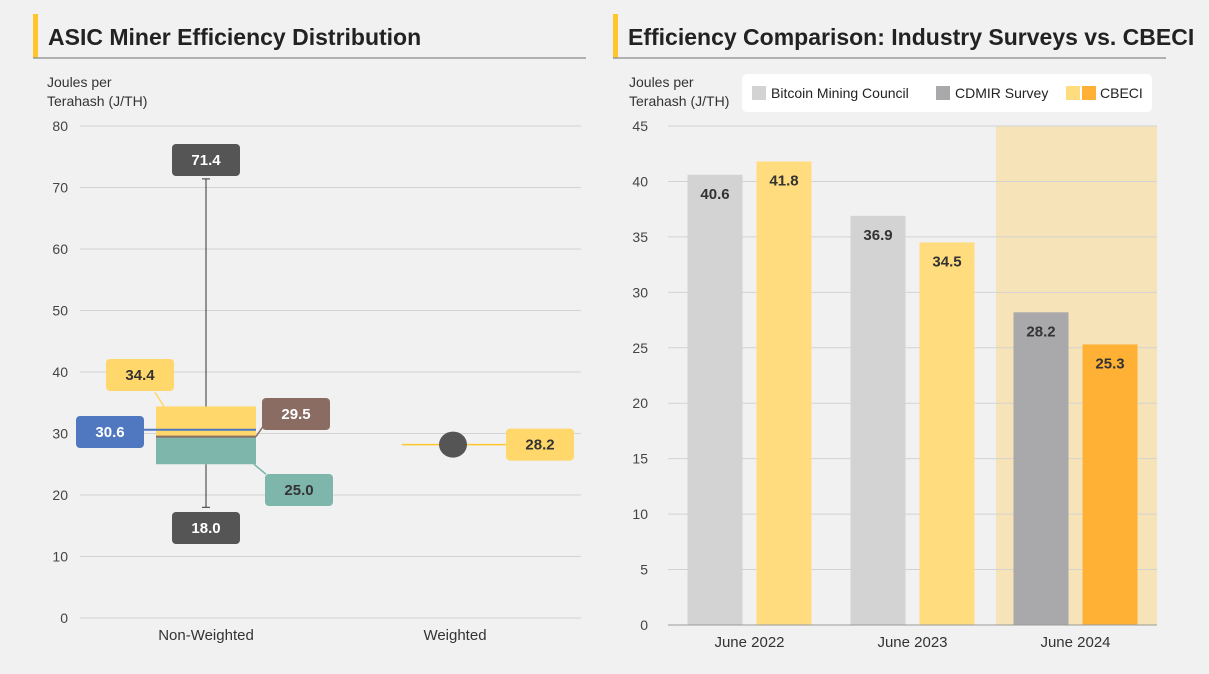 The width and height of the screenshot is (1209, 674). Describe the element at coordinates (661, 82) in the screenshot. I see `bar-ylabel-line1: Joules per` at that location.